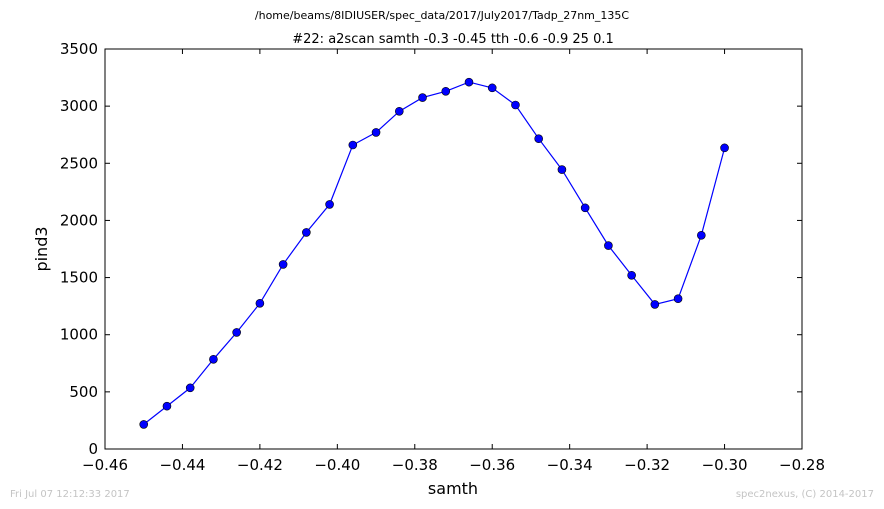 The height and width of the screenshot is (509, 884). Describe the element at coordinates (93, 449) in the screenshot. I see `y-tick-label: 0` at that location.